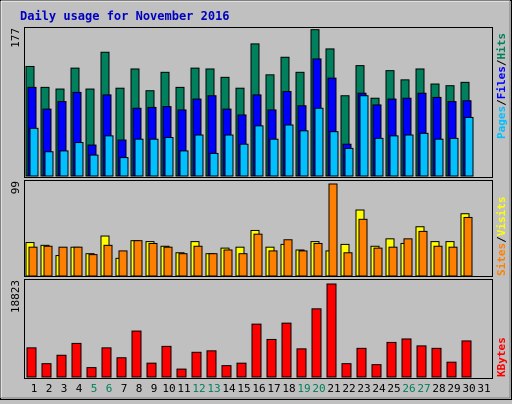 The image size is (512, 404). I want to click on x-tick-label-day: 24, so click(379, 388).